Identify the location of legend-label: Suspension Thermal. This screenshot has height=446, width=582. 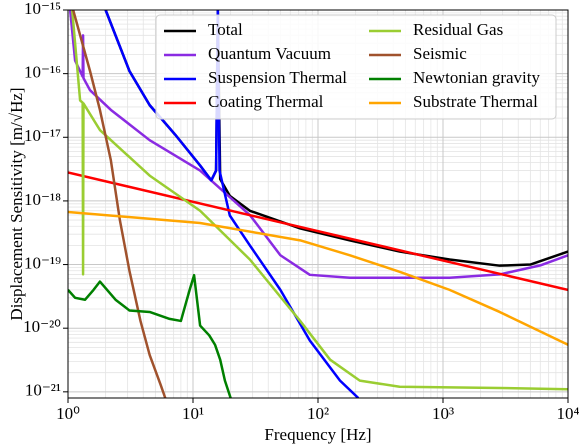
(277, 77).